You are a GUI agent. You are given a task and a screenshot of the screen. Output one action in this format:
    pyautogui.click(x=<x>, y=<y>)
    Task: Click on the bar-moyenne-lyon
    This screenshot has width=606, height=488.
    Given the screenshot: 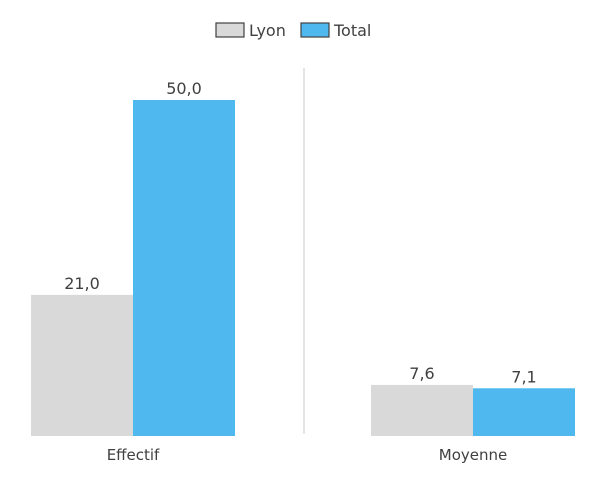 What is the action you would take?
    pyautogui.click(x=422, y=410)
    